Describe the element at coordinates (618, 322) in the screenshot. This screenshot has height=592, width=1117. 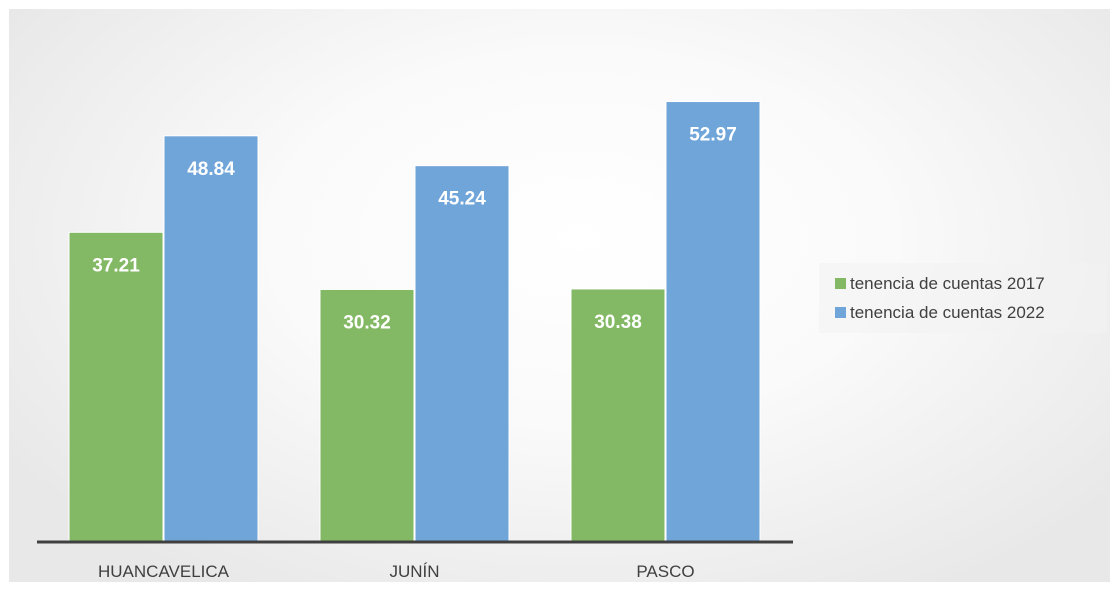
I see `data-label-pasco-2017: 30.38` at that location.